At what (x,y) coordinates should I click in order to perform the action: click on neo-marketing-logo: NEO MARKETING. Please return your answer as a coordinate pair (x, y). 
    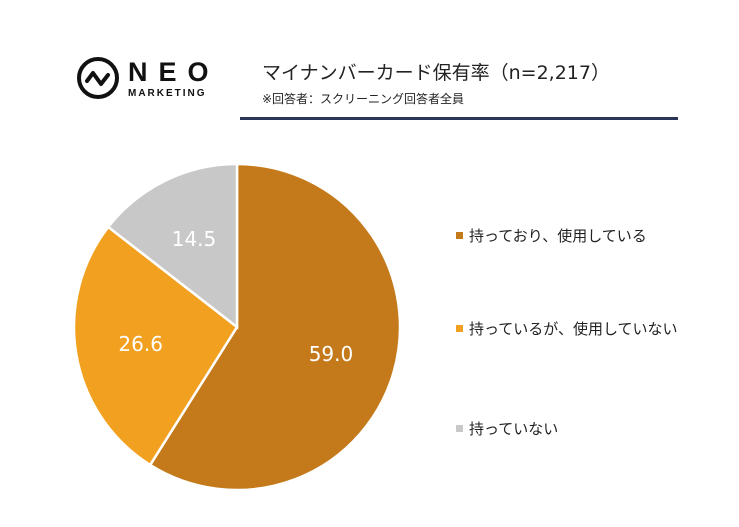
    Looking at the image, I should click on (148, 78).